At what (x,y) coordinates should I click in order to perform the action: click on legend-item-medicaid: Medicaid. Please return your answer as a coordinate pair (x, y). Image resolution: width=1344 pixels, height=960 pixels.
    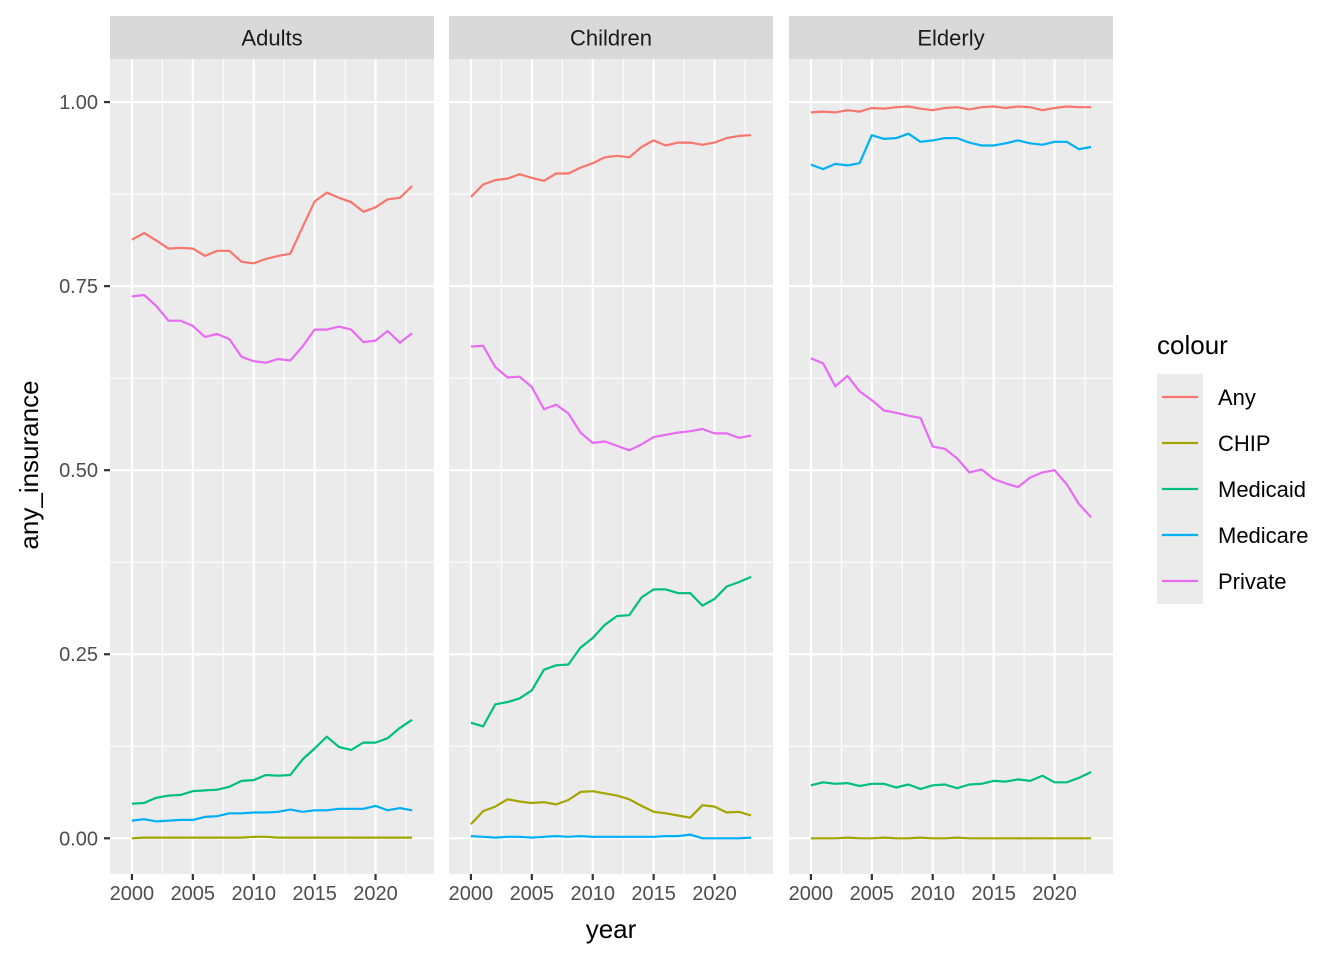
    Looking at the image, I should click on (1234, 489).